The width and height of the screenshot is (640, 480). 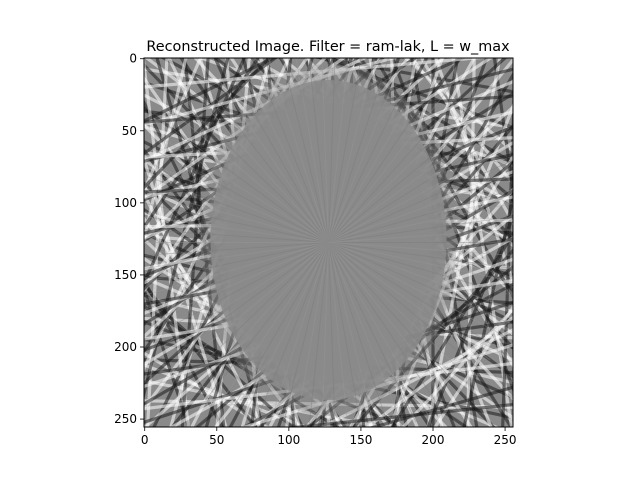 What do you see at coordinates (125, 347) in the screenshot?
I see `y-tick-label: 200` at bounding box center [125, 347].